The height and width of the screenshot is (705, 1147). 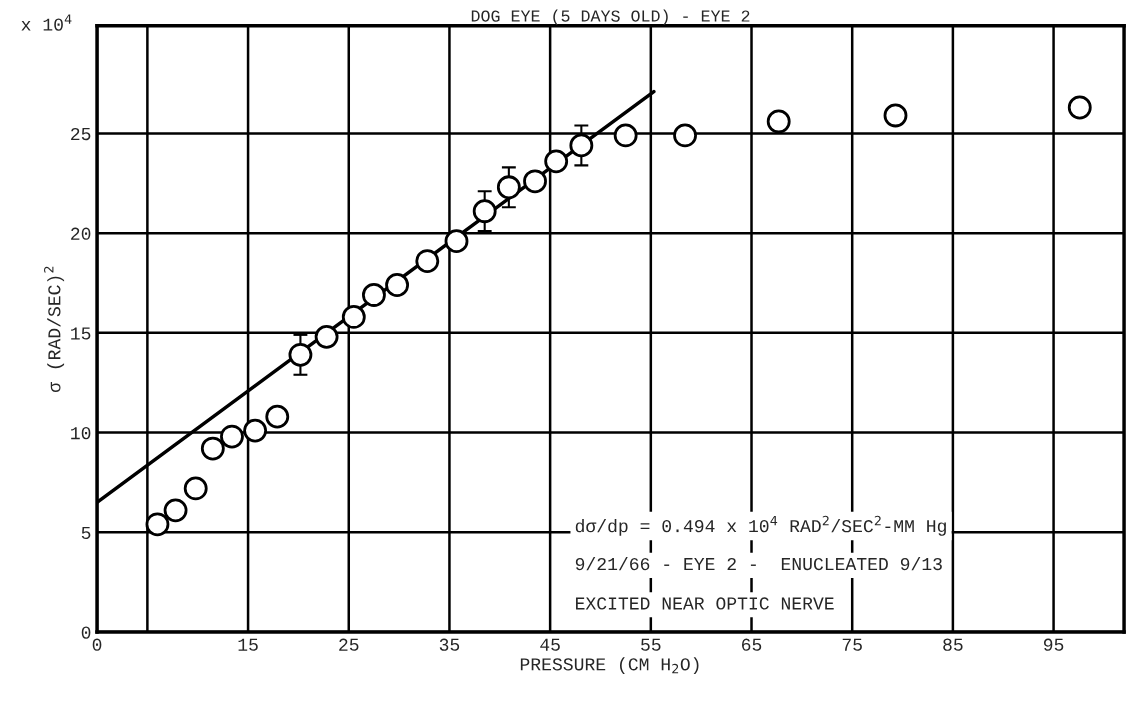 What do you see at coordinates (81, 333) in the screenshot?
I see `y-tick-label: 15` at bounding box center [81, 333].